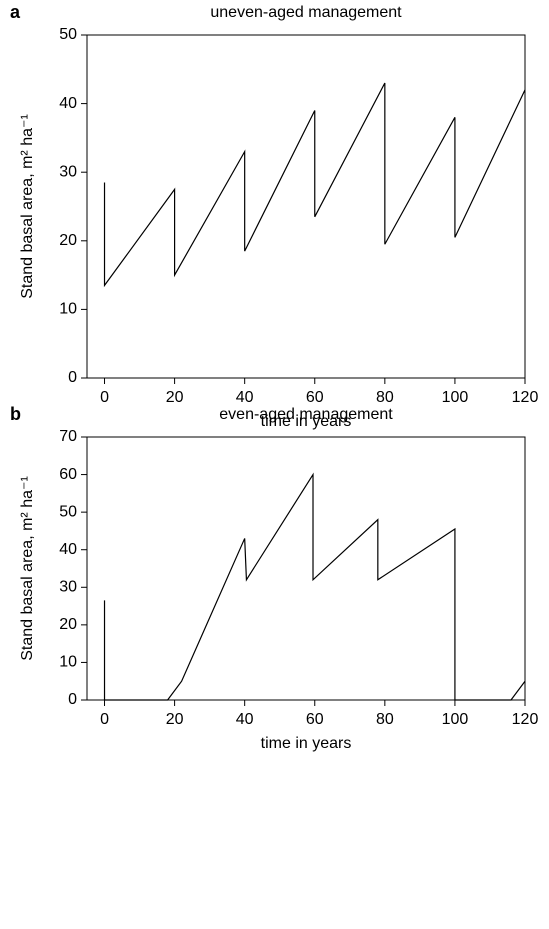  Describe the element at coordinates (15, 414) in the screenshot. I see `panel-label: b` at that location.